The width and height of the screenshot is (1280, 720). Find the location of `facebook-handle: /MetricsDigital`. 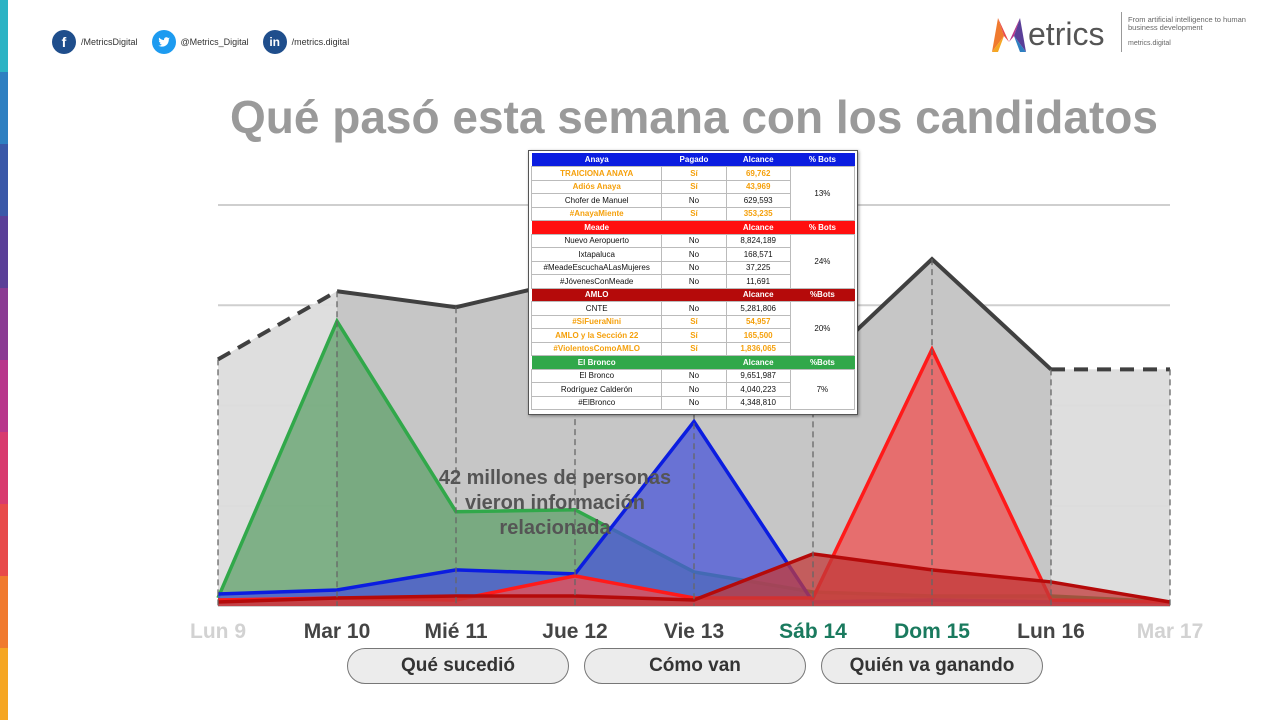

facebook-handle: /MetricsDigital is located at coordinates (109, 42).